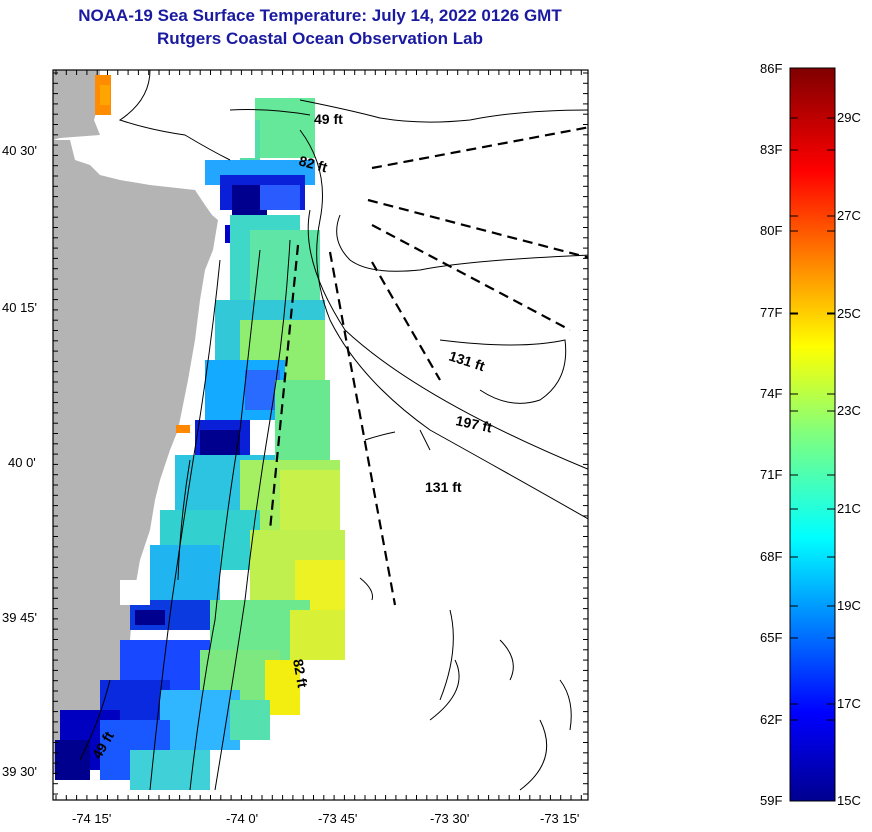 The height and width of the screenshot is (832, 872). What do you see at coordinates (771, 312) in the screenshot?
I see `cb-label-77f: 77F` at bounding box center [771, 312].